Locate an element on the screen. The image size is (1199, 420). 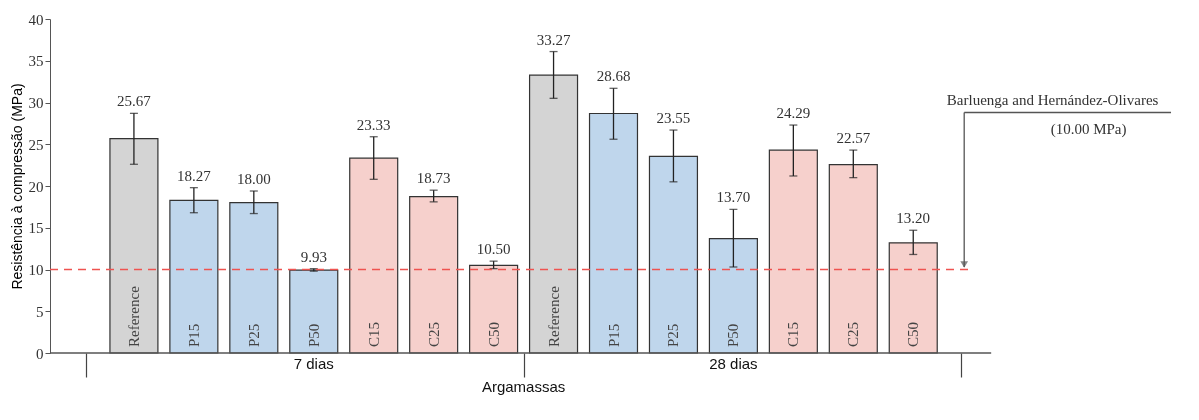
data-label: 18.73 is located at coordinates (433, 178).